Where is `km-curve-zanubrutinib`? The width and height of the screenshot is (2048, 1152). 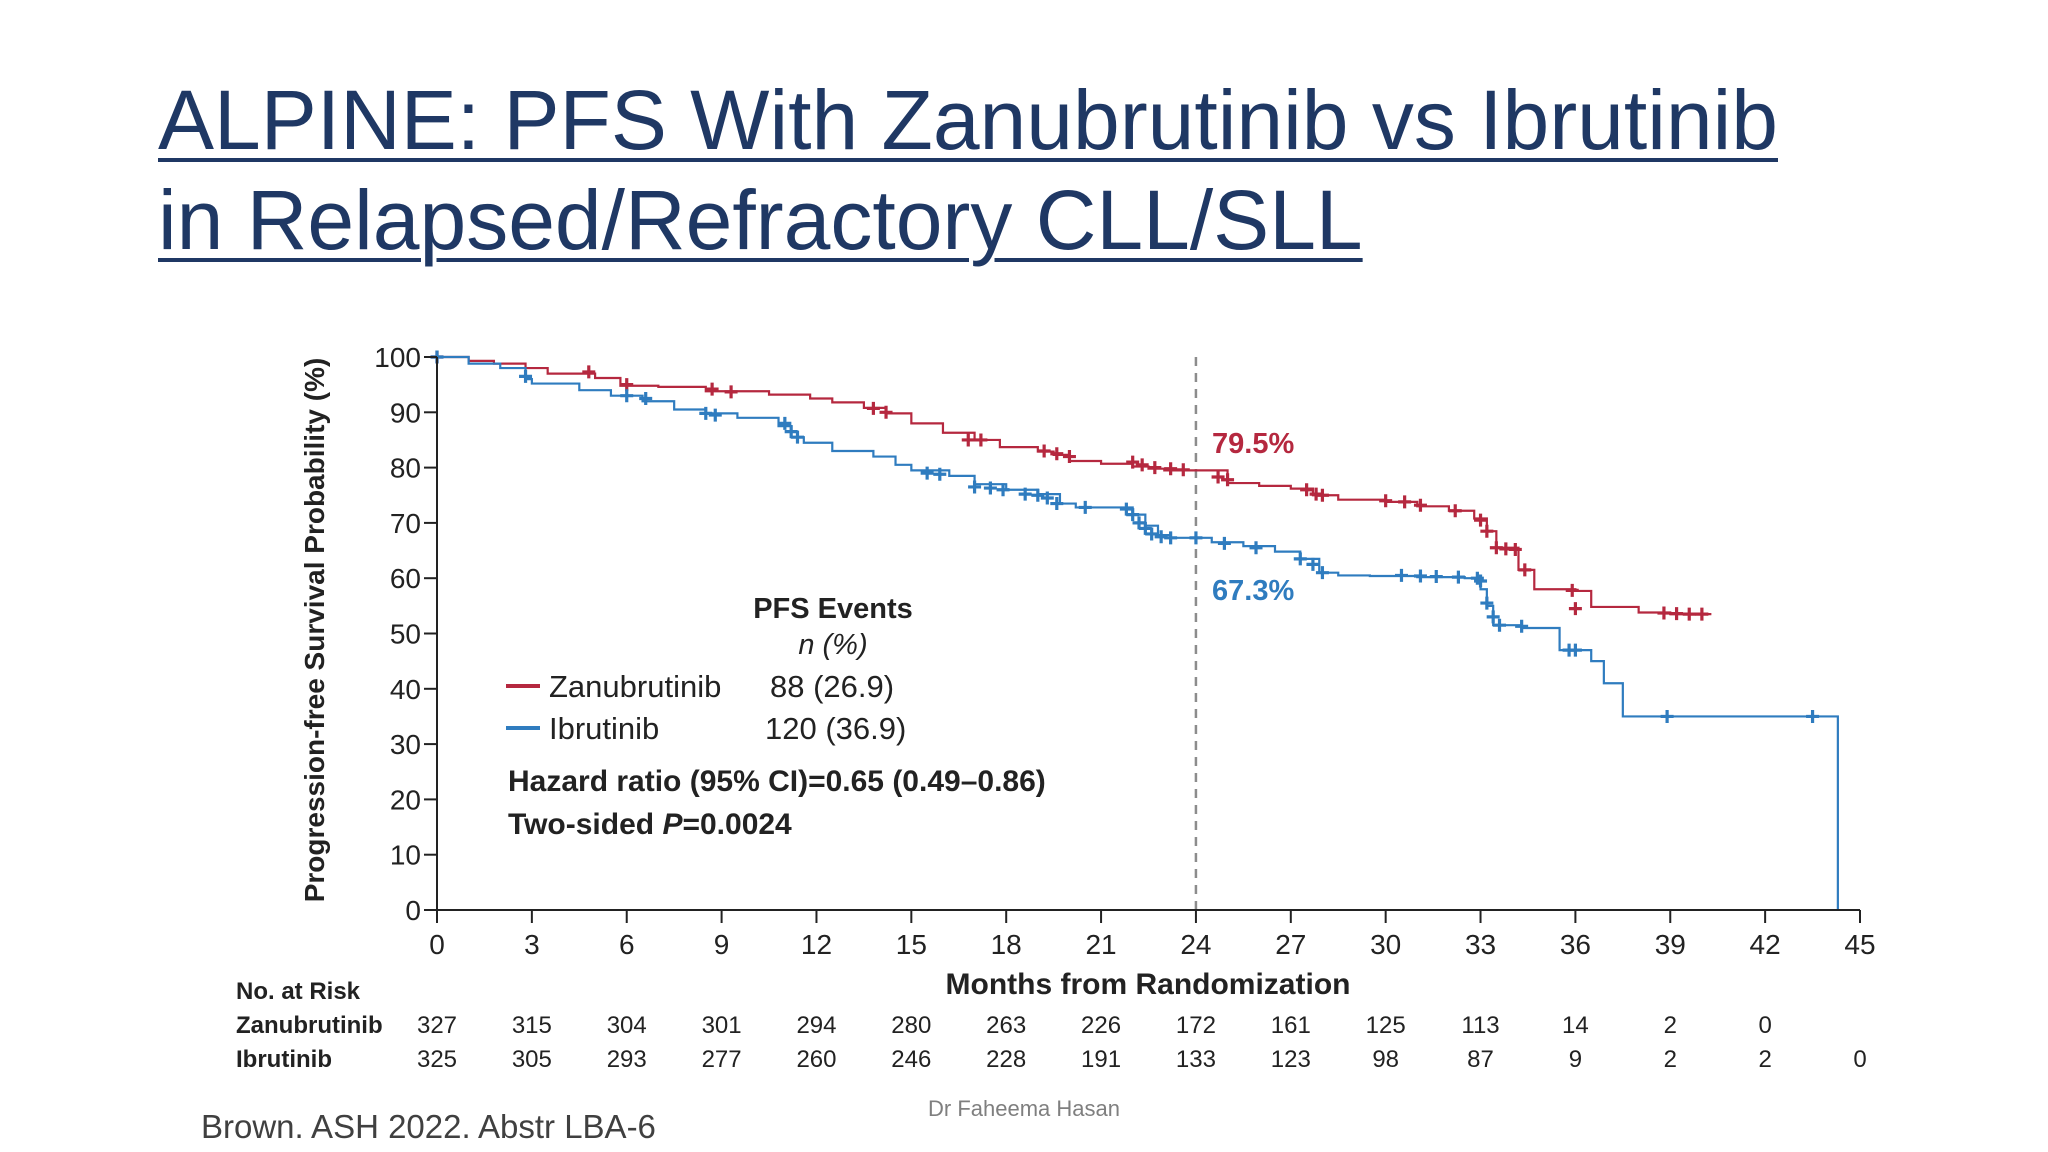 km-curve-zanubrutinib is located at coordinates (1074, 485).